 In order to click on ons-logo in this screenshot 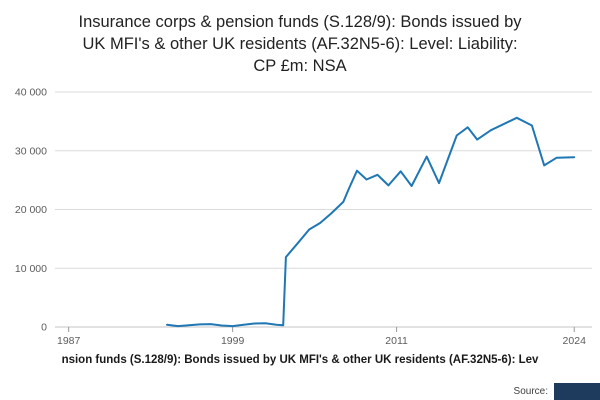, I will do `click(577, 391)`.